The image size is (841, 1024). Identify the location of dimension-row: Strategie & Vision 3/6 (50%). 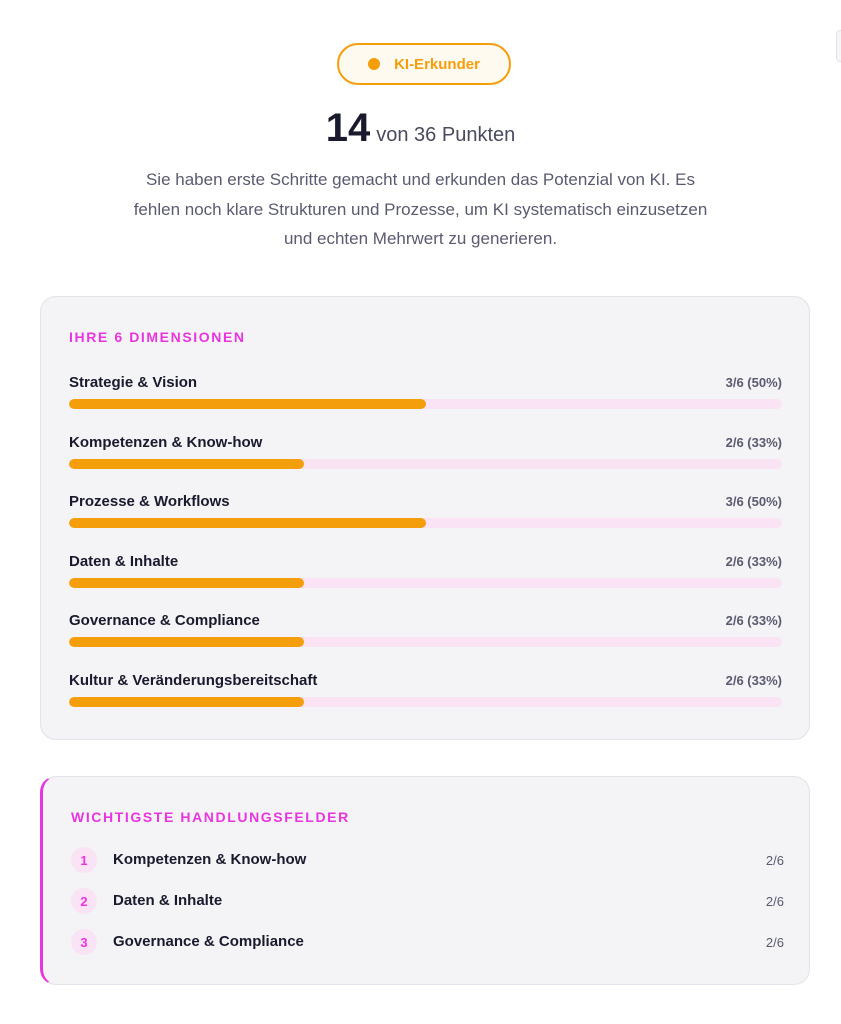
(425, 394).